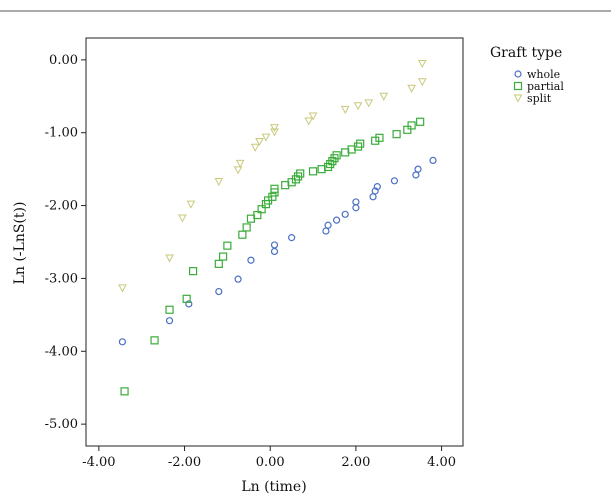 The image size is (611, 499). I want to click on y-tick-label: -5.00, so click(61, 424).